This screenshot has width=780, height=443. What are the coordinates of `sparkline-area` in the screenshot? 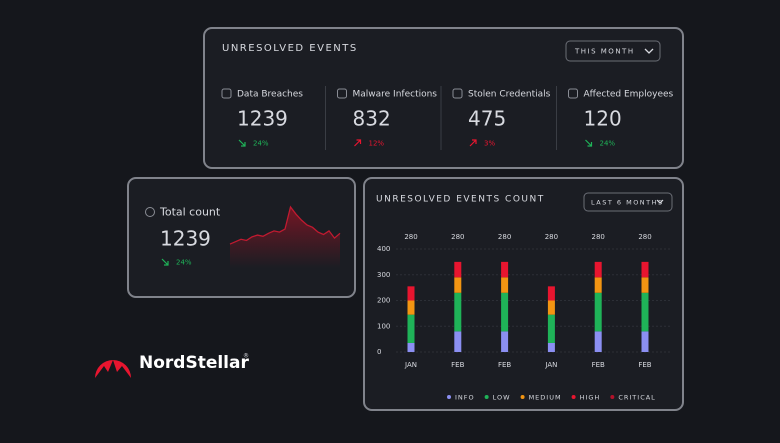 It's located at (285, 237).